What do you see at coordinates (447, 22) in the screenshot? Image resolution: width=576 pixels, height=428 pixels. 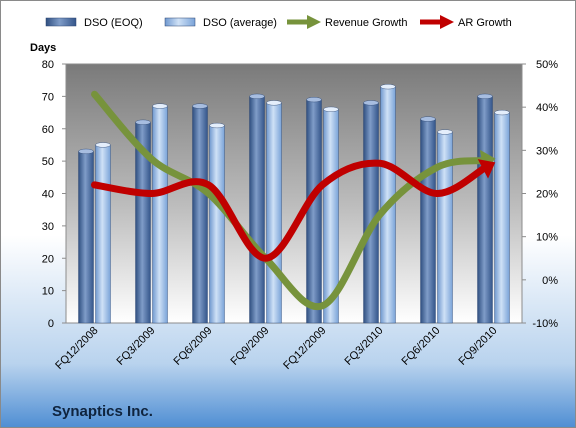 I see `legend-arrowhead-ar-growth` at bounding box center [447, 22].